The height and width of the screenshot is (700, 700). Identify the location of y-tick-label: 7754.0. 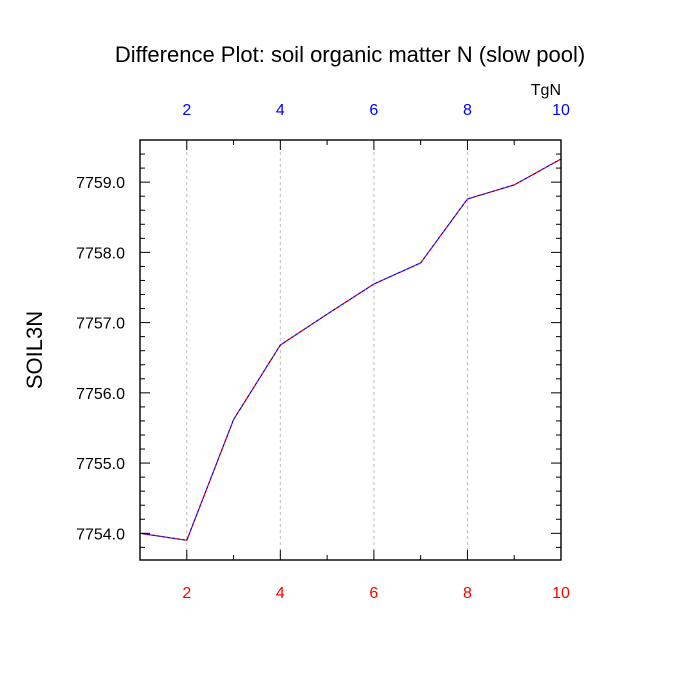
(100, 534).